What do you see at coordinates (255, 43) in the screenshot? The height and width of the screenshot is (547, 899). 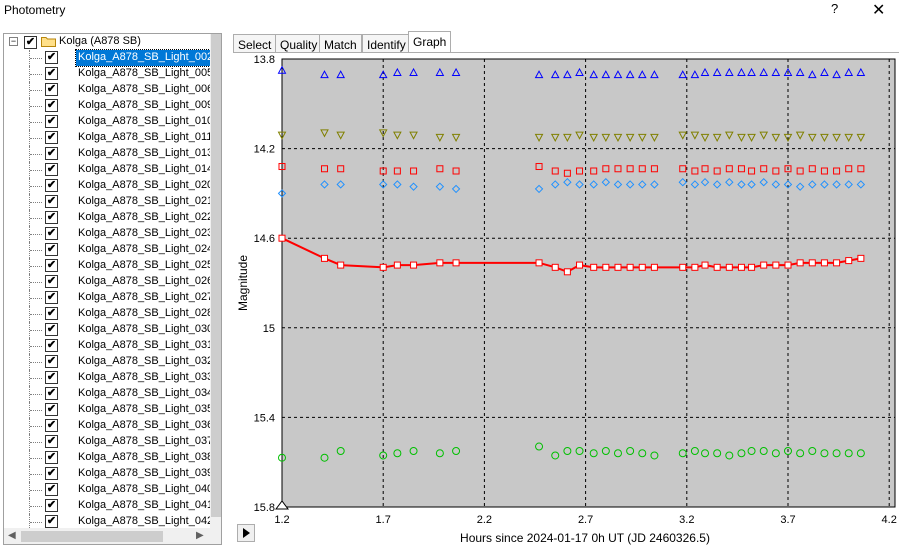 I see `tab-select: Select` at bounding box center [255, 43].